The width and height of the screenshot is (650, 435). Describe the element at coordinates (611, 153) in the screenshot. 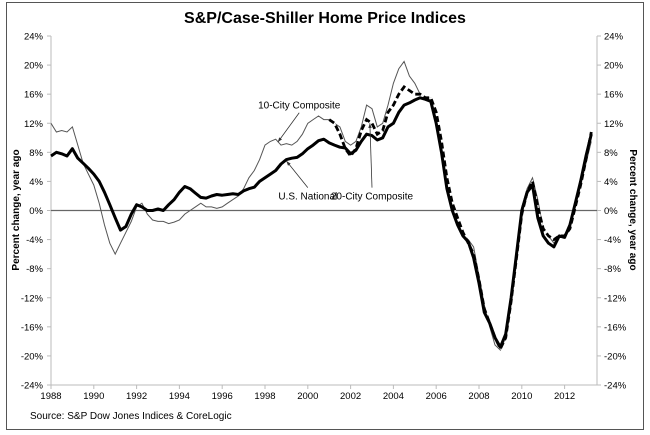

I see `y-tick-label-right: 8%` at that location.